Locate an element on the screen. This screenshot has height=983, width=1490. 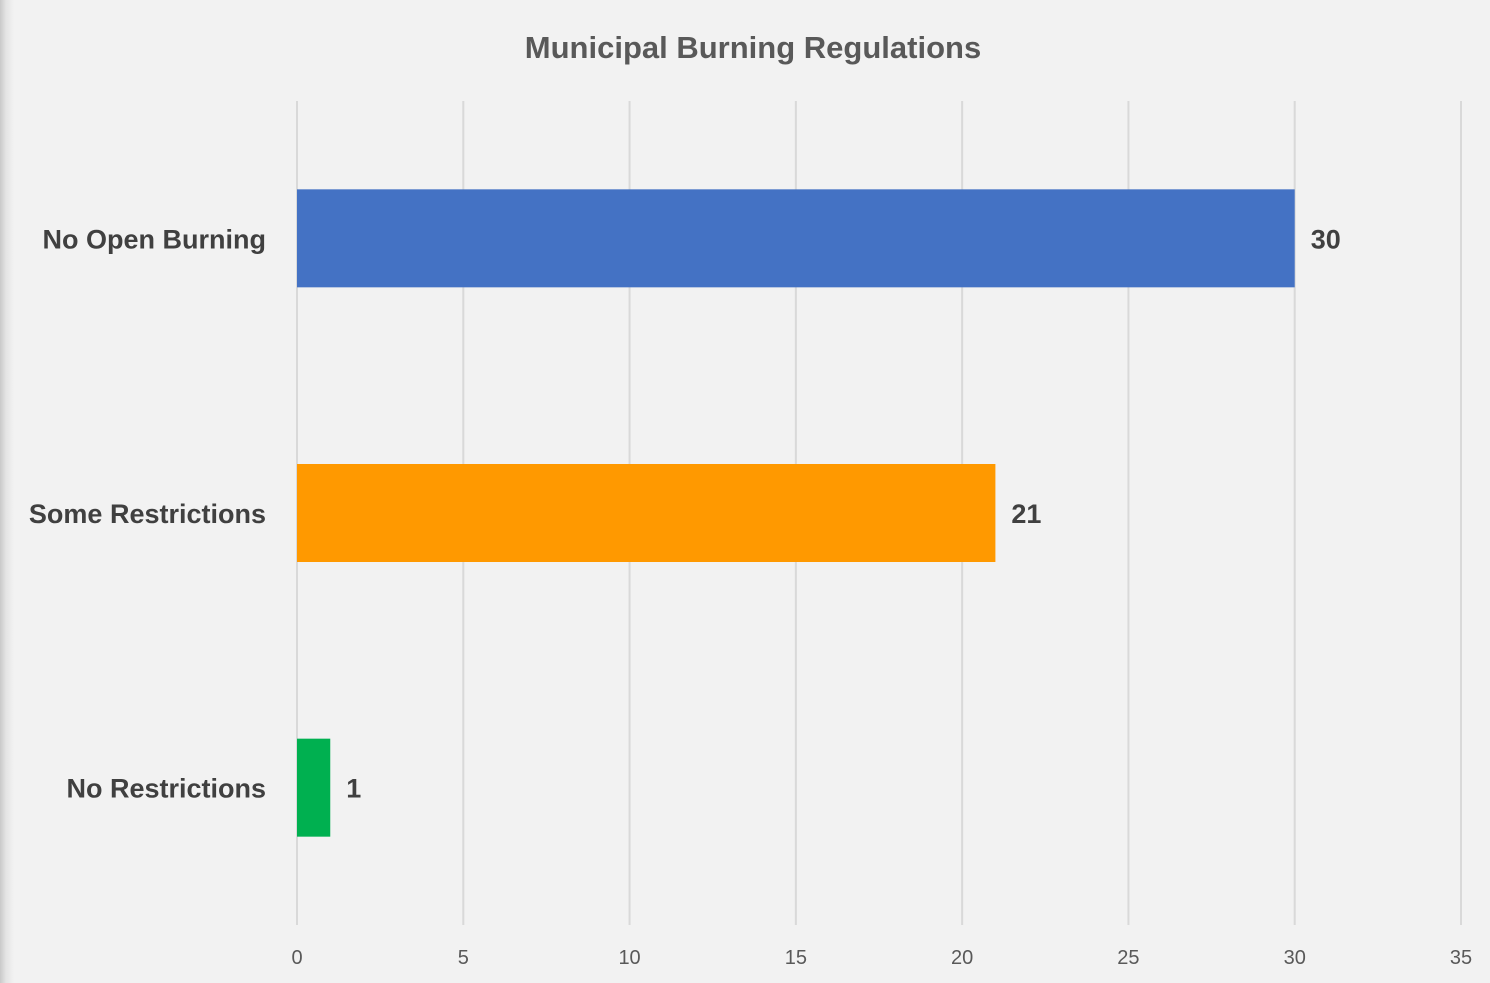
chart-title: Municipal Burning Regulations is located at coordinates (753, 47).